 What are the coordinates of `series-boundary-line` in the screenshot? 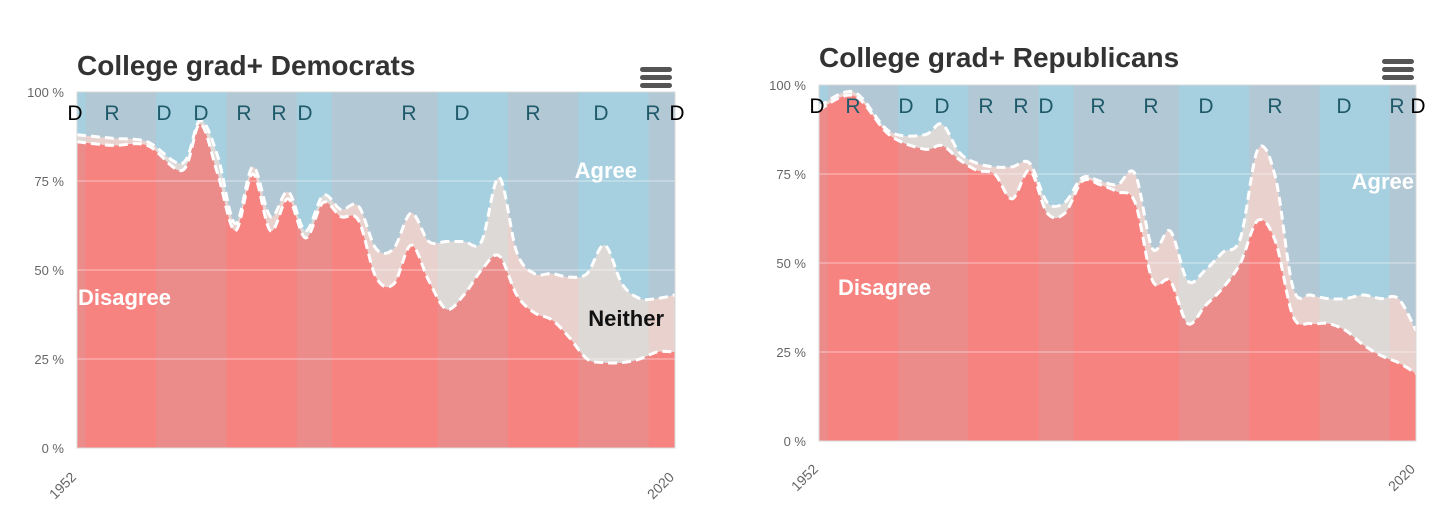 It's located at (376, 210).